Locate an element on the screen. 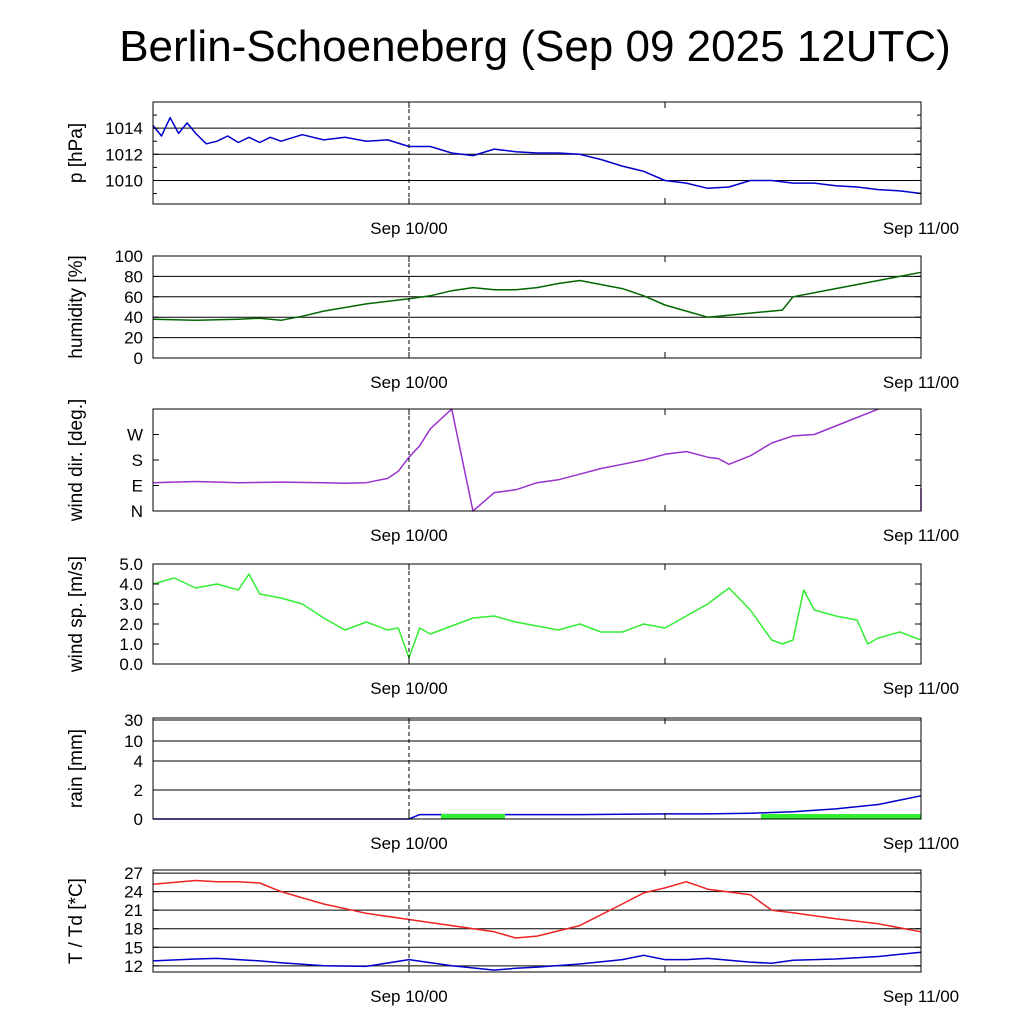  y-tick-label: 80 is located at coordinates (133, 276).